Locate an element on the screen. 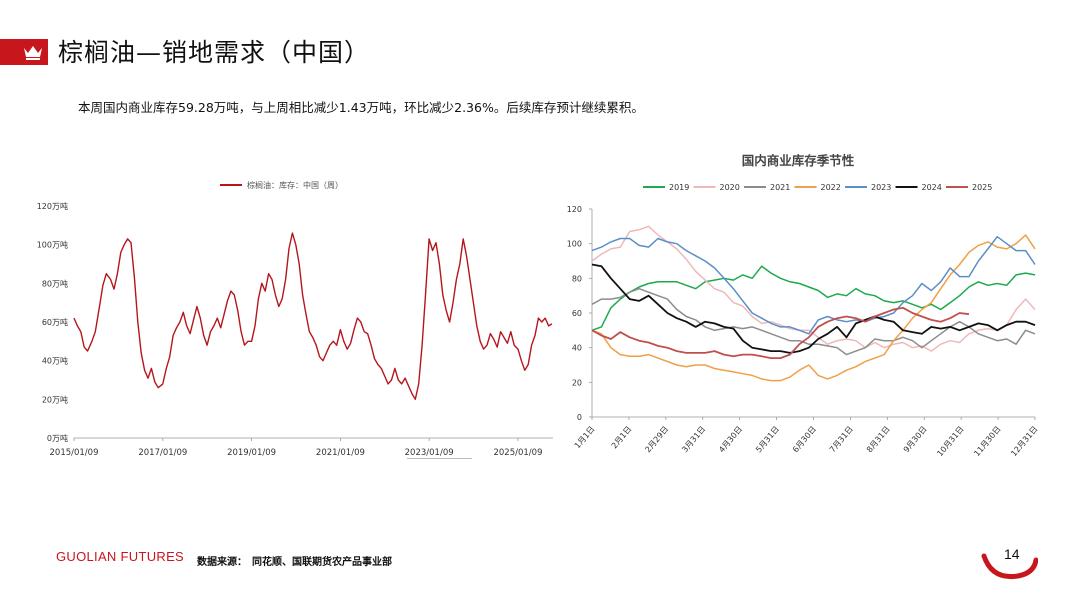 Image resolution: width=1080 pixels, height=608 pixels. legend-item: 2025 is located at coordinates (969, 187).